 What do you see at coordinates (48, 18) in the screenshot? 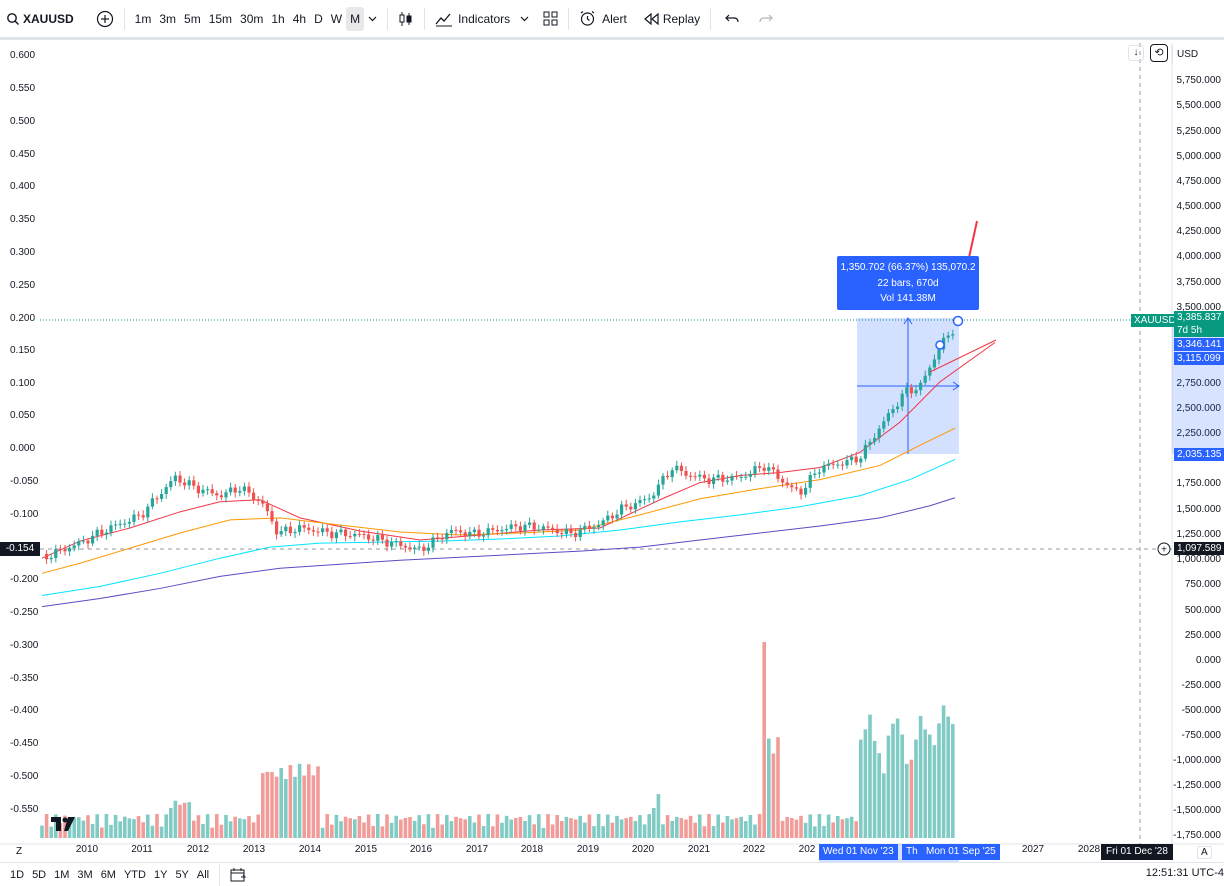
I see `symbol-name: XAUUSD` at bounding box center [48, 18].